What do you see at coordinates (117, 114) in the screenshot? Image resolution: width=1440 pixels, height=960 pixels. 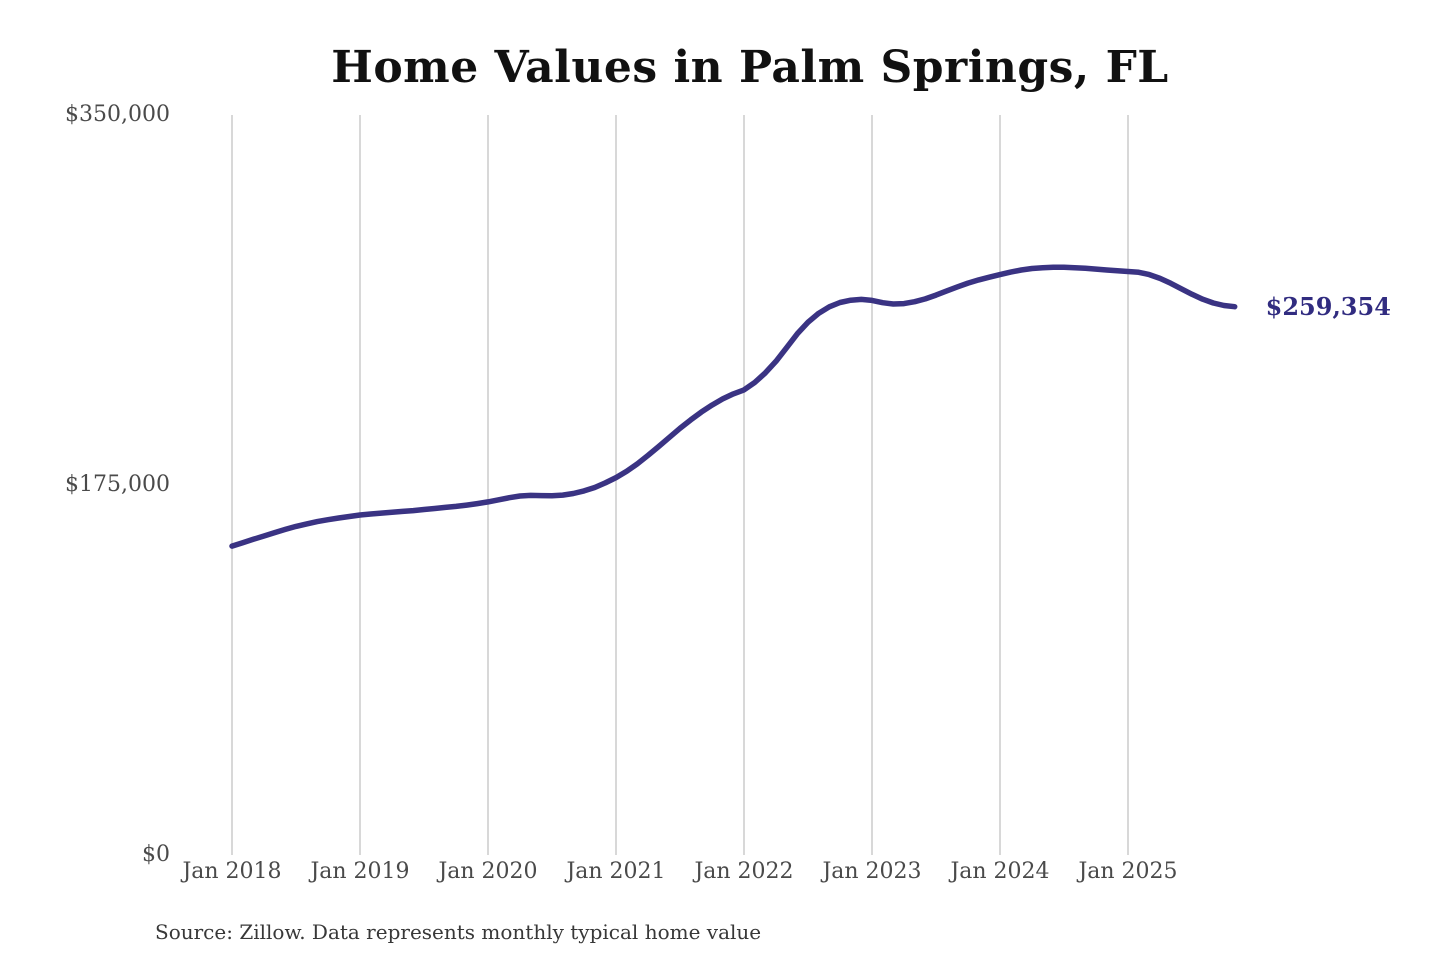 I see `y-axis-tick-350000: $350,000` at bounding box center [117, 114].